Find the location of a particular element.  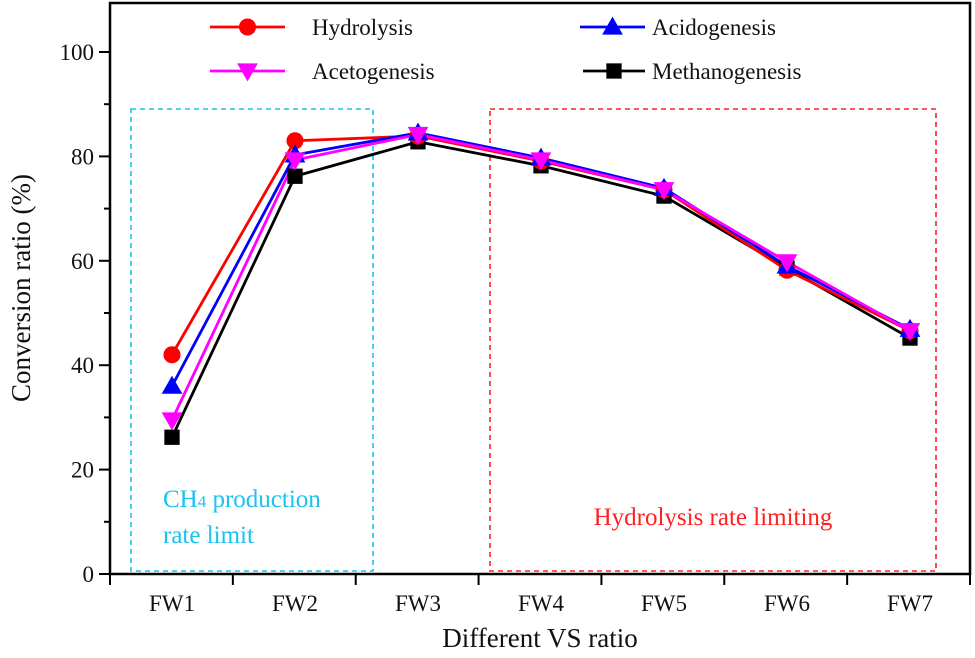

data-point-acidogenesis is located at coordinates (172, 384).